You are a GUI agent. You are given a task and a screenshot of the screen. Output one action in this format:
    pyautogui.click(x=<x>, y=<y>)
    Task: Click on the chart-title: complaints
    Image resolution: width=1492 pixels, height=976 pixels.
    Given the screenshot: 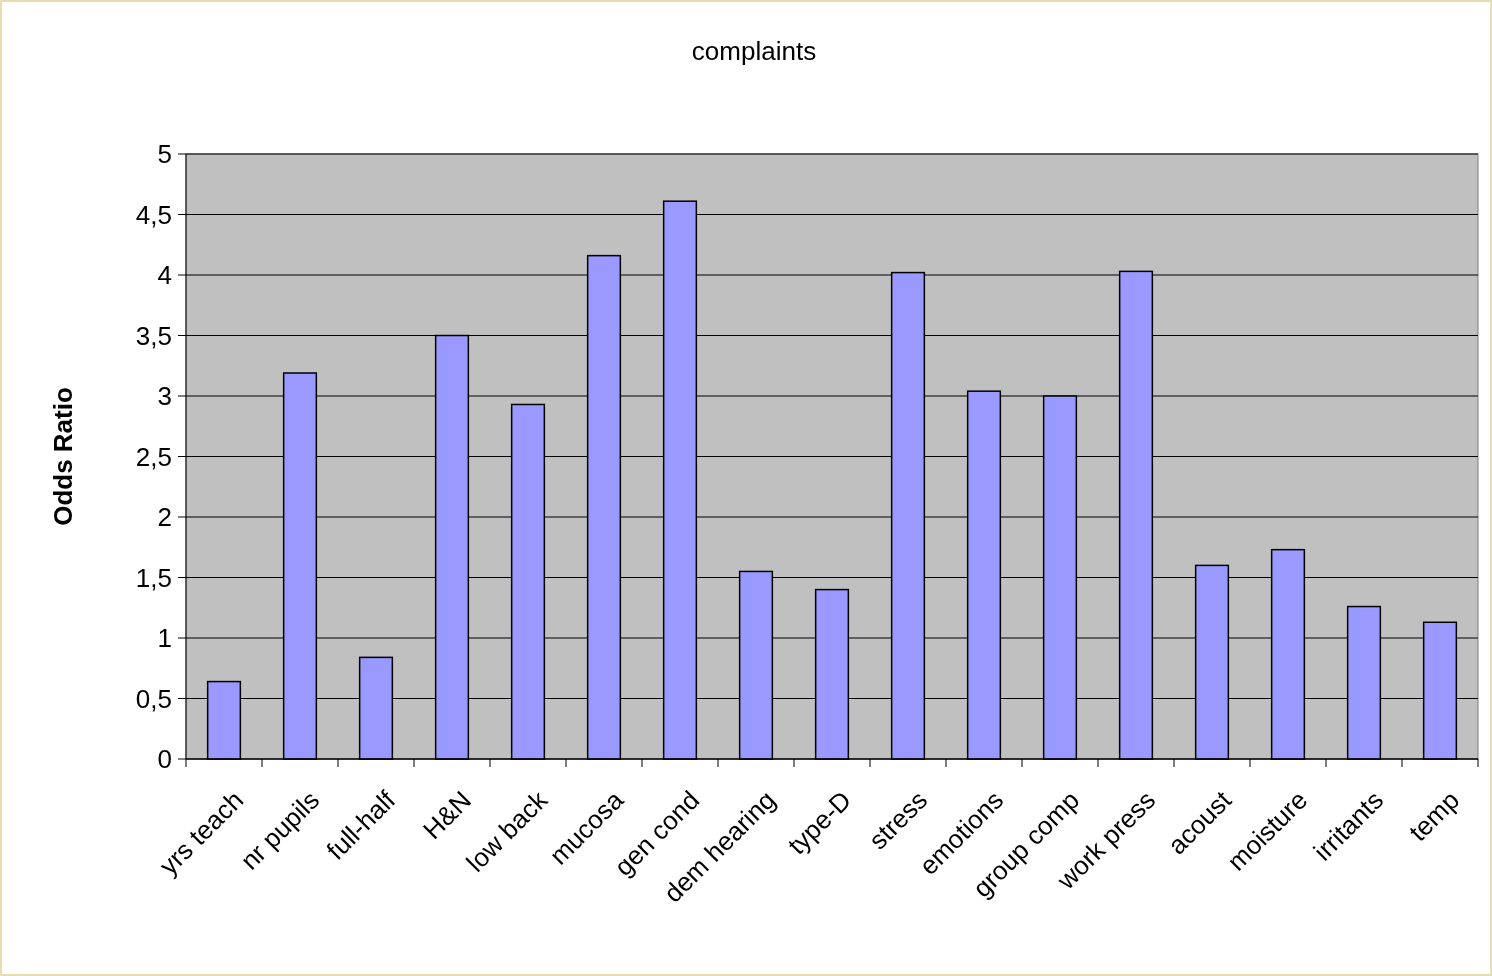 What is the action you would take?
    pyautogui.click(x=754, y=51)
    